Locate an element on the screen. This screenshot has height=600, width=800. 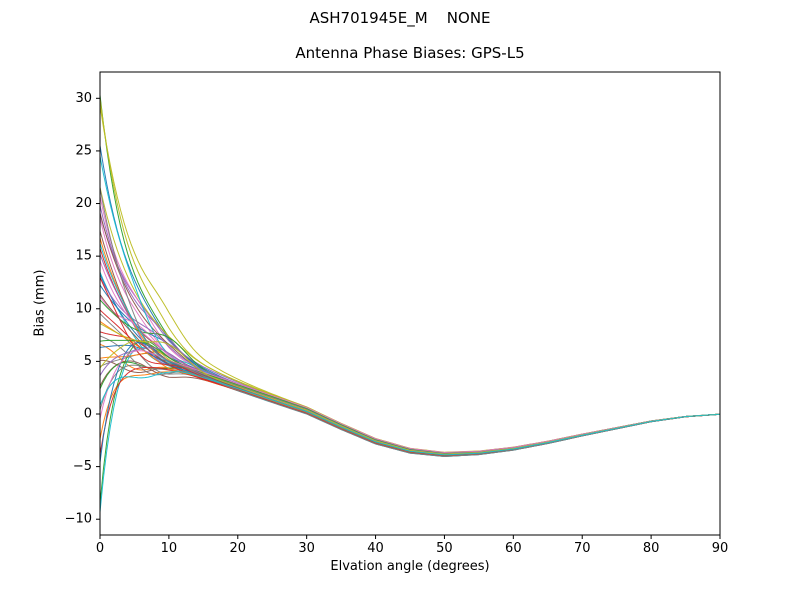
y-tick-label: 5 is located at coordinates (88, 361).